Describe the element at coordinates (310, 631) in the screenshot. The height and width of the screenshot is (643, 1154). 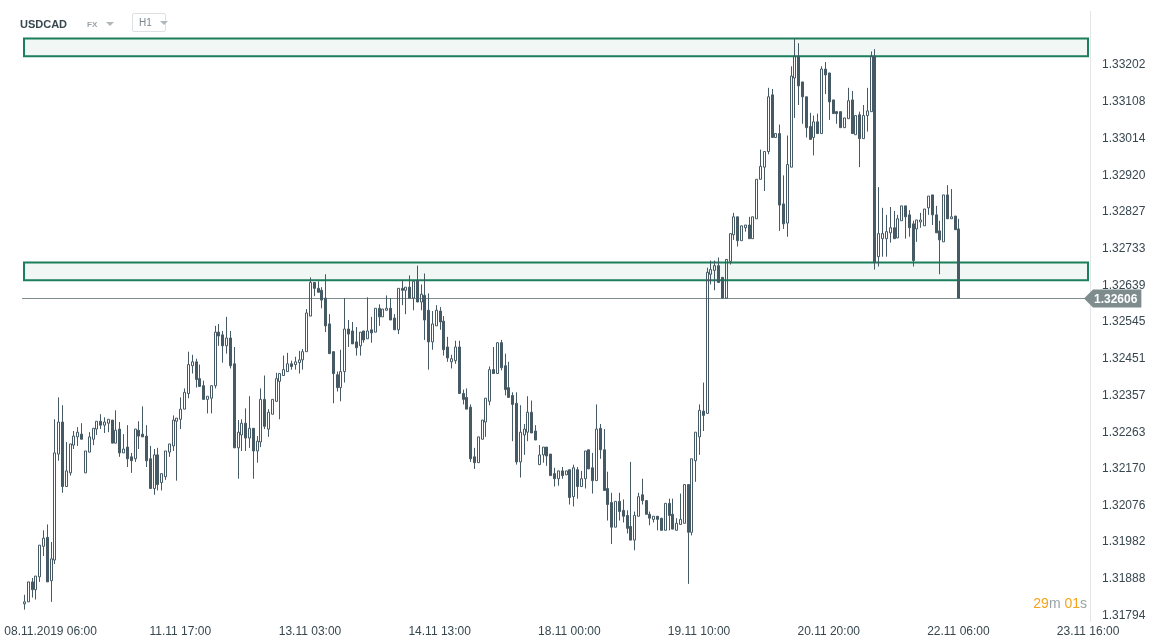
I see `x-tick-label: 13.11 03:00` at that location.